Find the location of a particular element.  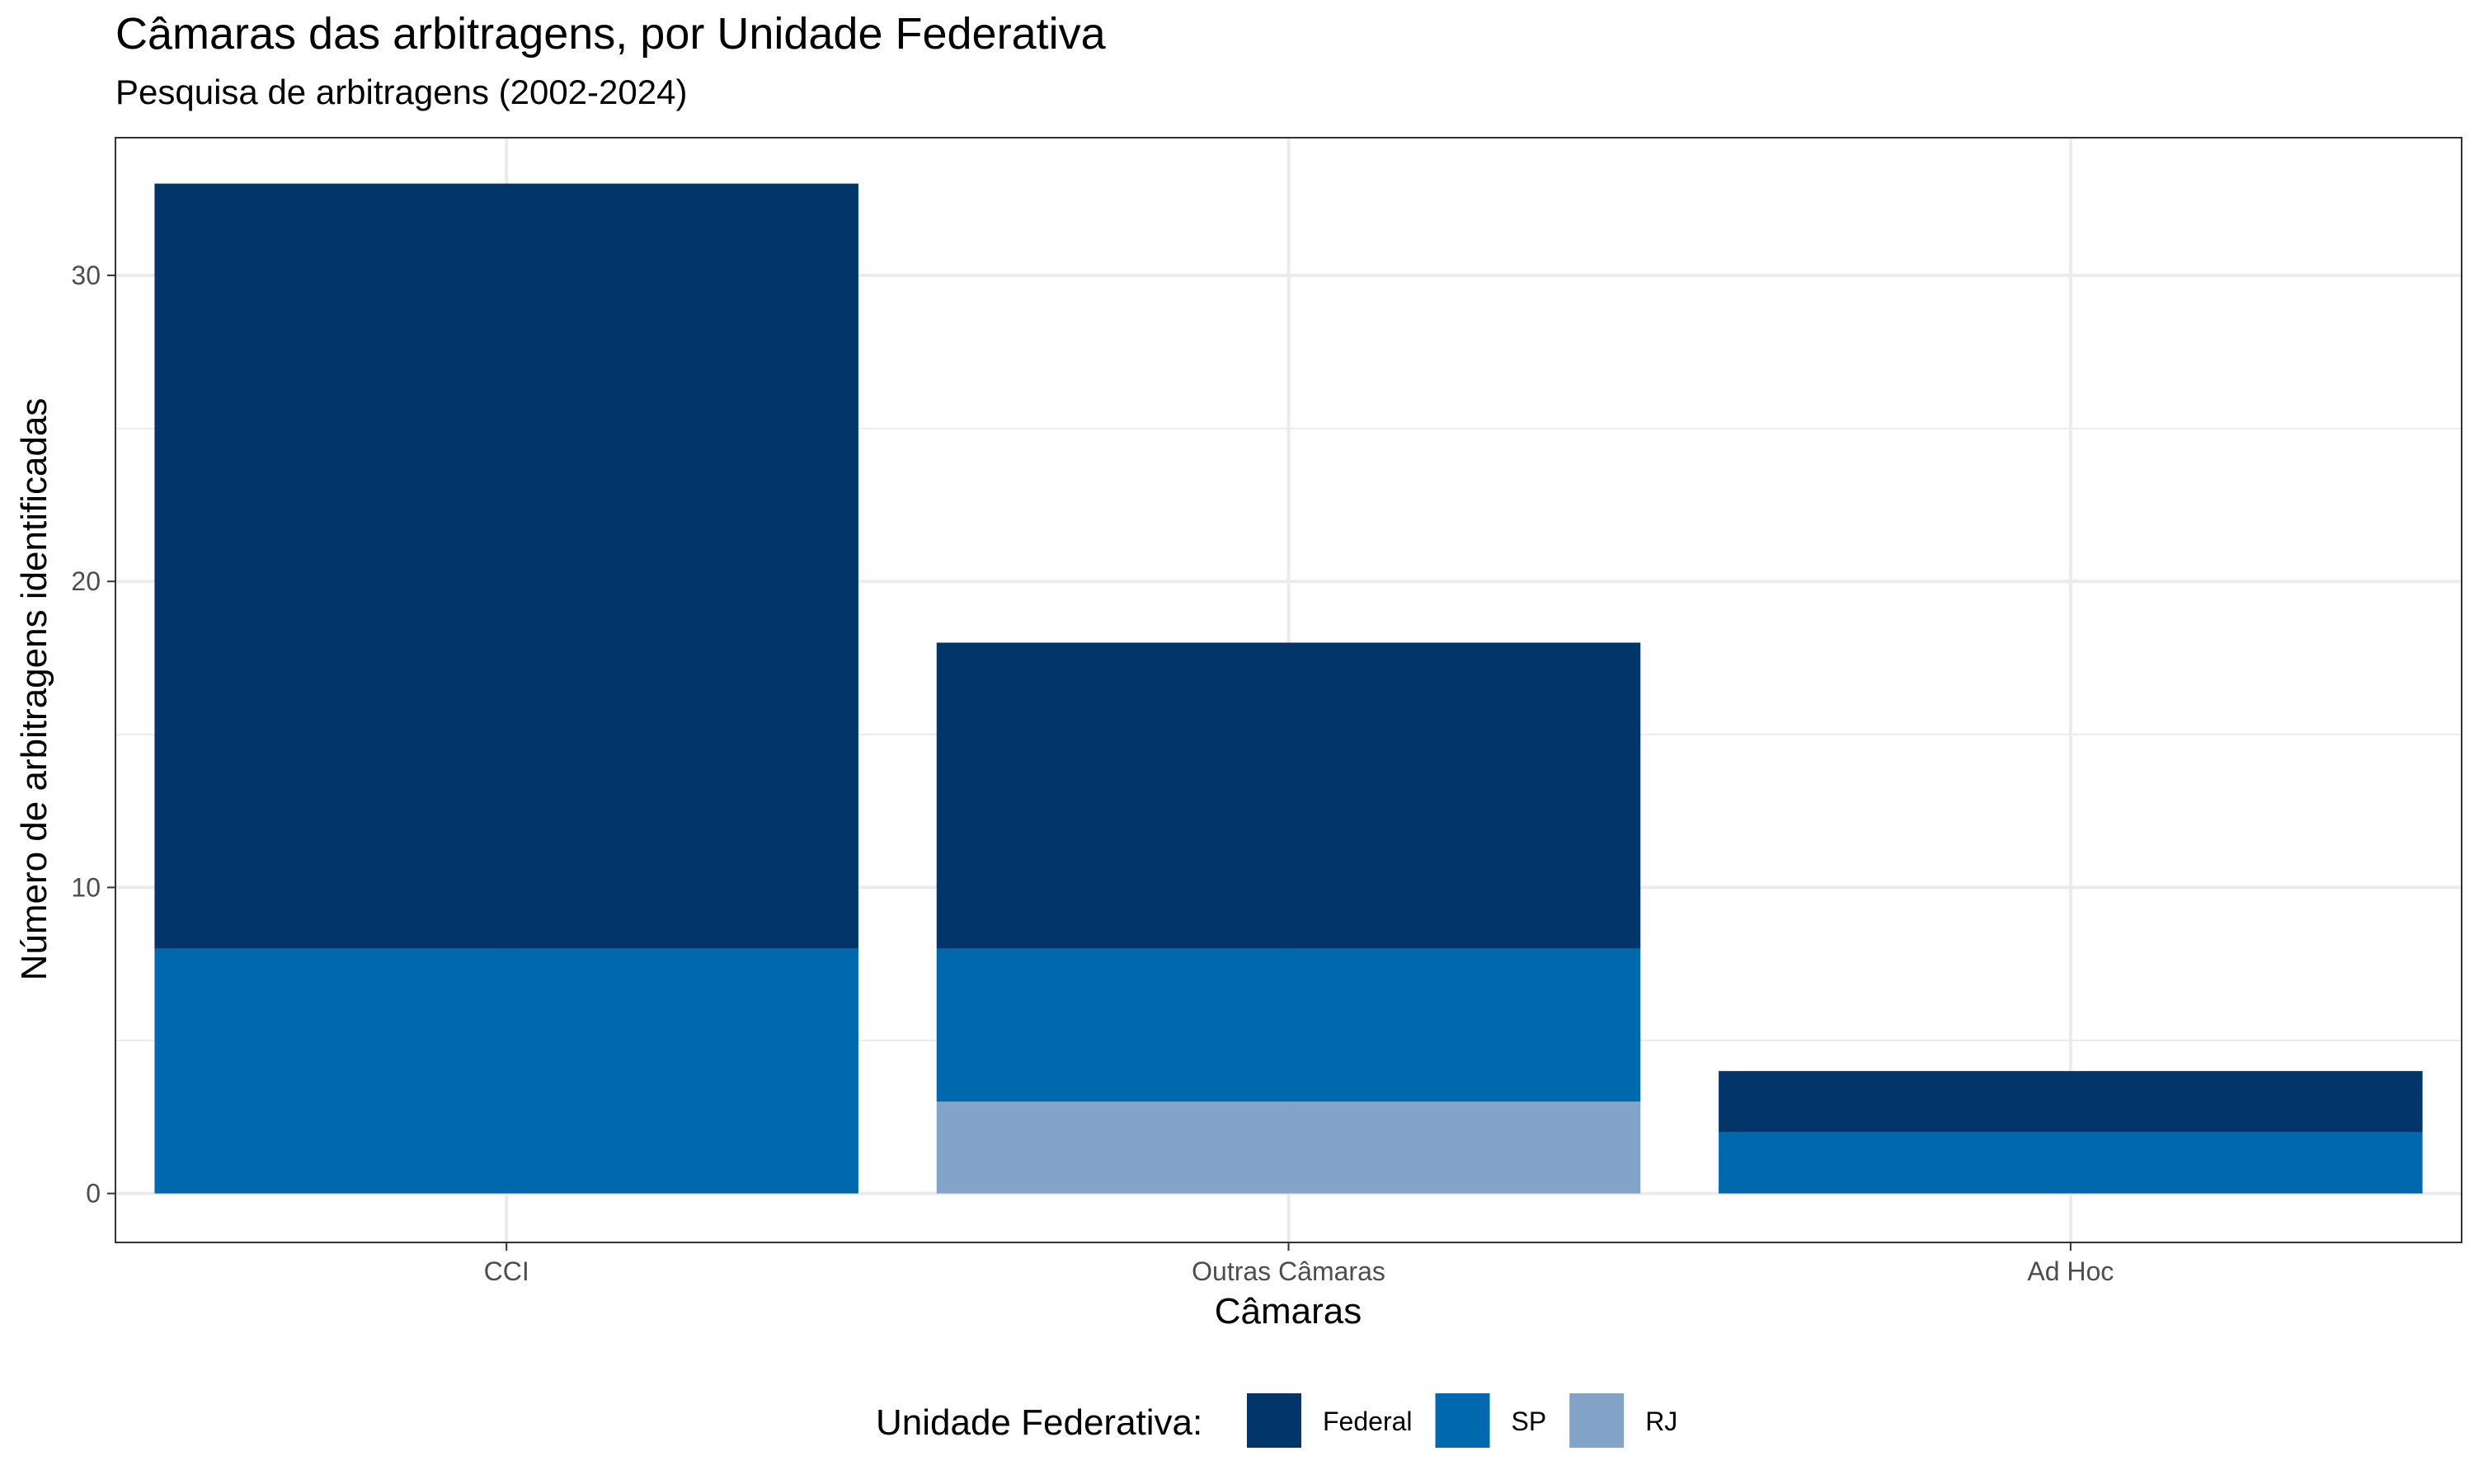

x-tick-label: Outras Câmaras is located at coordinates (1288, 1271).